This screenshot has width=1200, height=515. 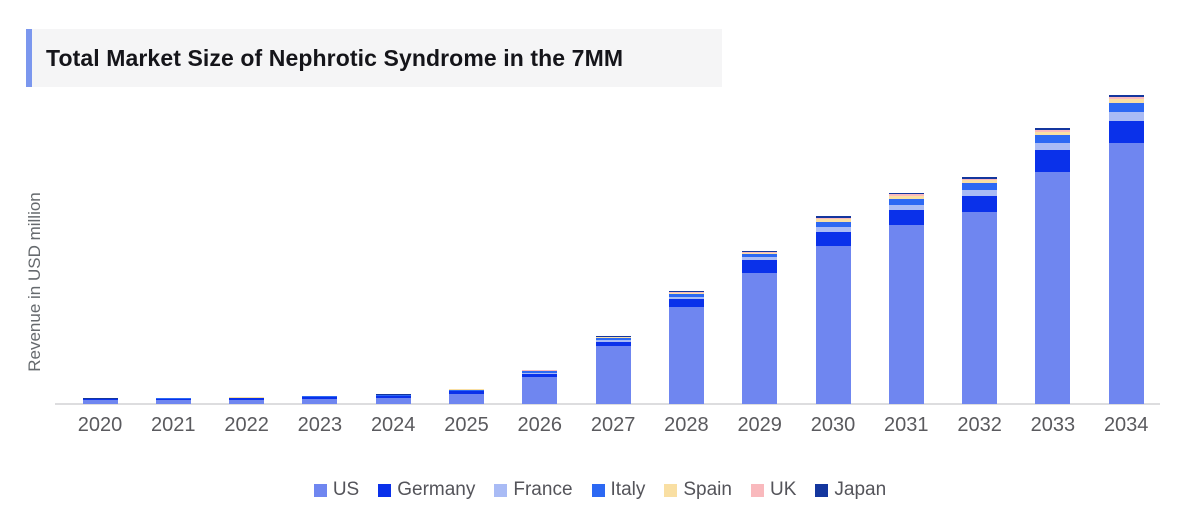 I want to click on bar-segment-france-2024, so click(x=393, y=396).